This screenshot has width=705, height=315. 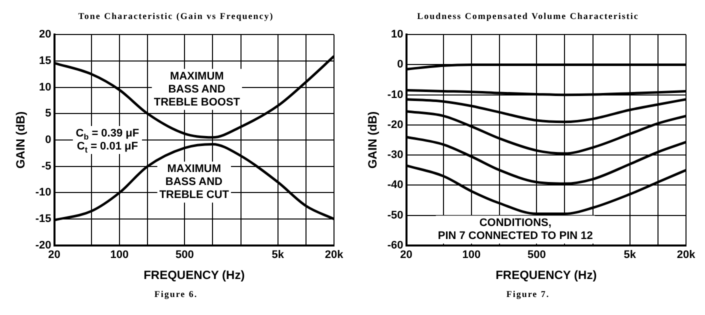 What do you see at coordinates (43, 219) in the screenshot?
I see `y-tick-label: -15` at bounding box center [43, 219].